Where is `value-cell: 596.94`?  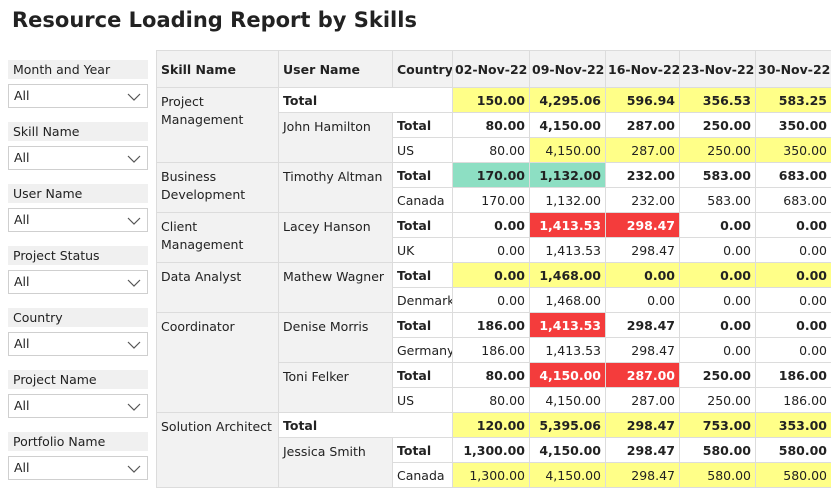
value-cell: 596.94 is located at coordinates (643, 100).